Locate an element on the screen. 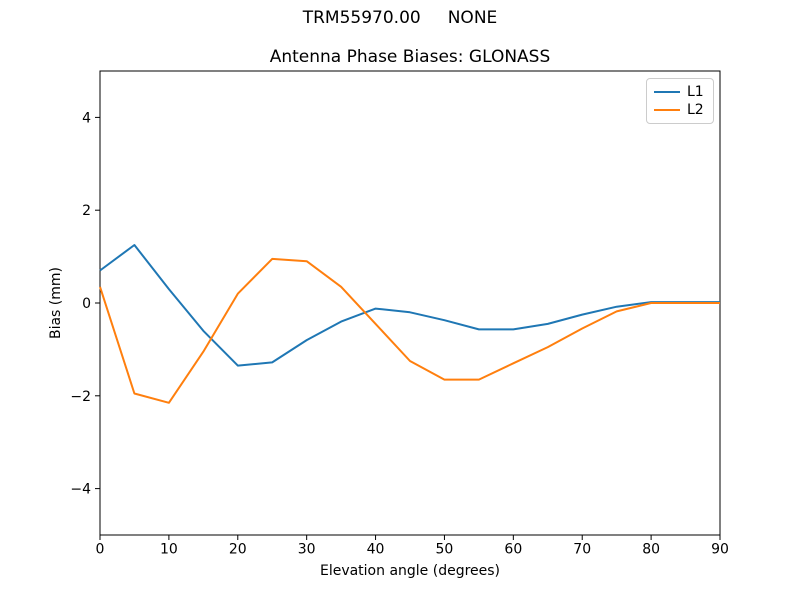 This screenshot has height=600, width=800. y-tick-label: 2 is located at coordinates (86, 211).